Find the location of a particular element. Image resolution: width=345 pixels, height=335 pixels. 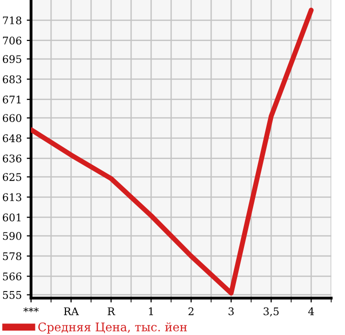

y-tick-label: 601 is located at coordinates (11, 218).